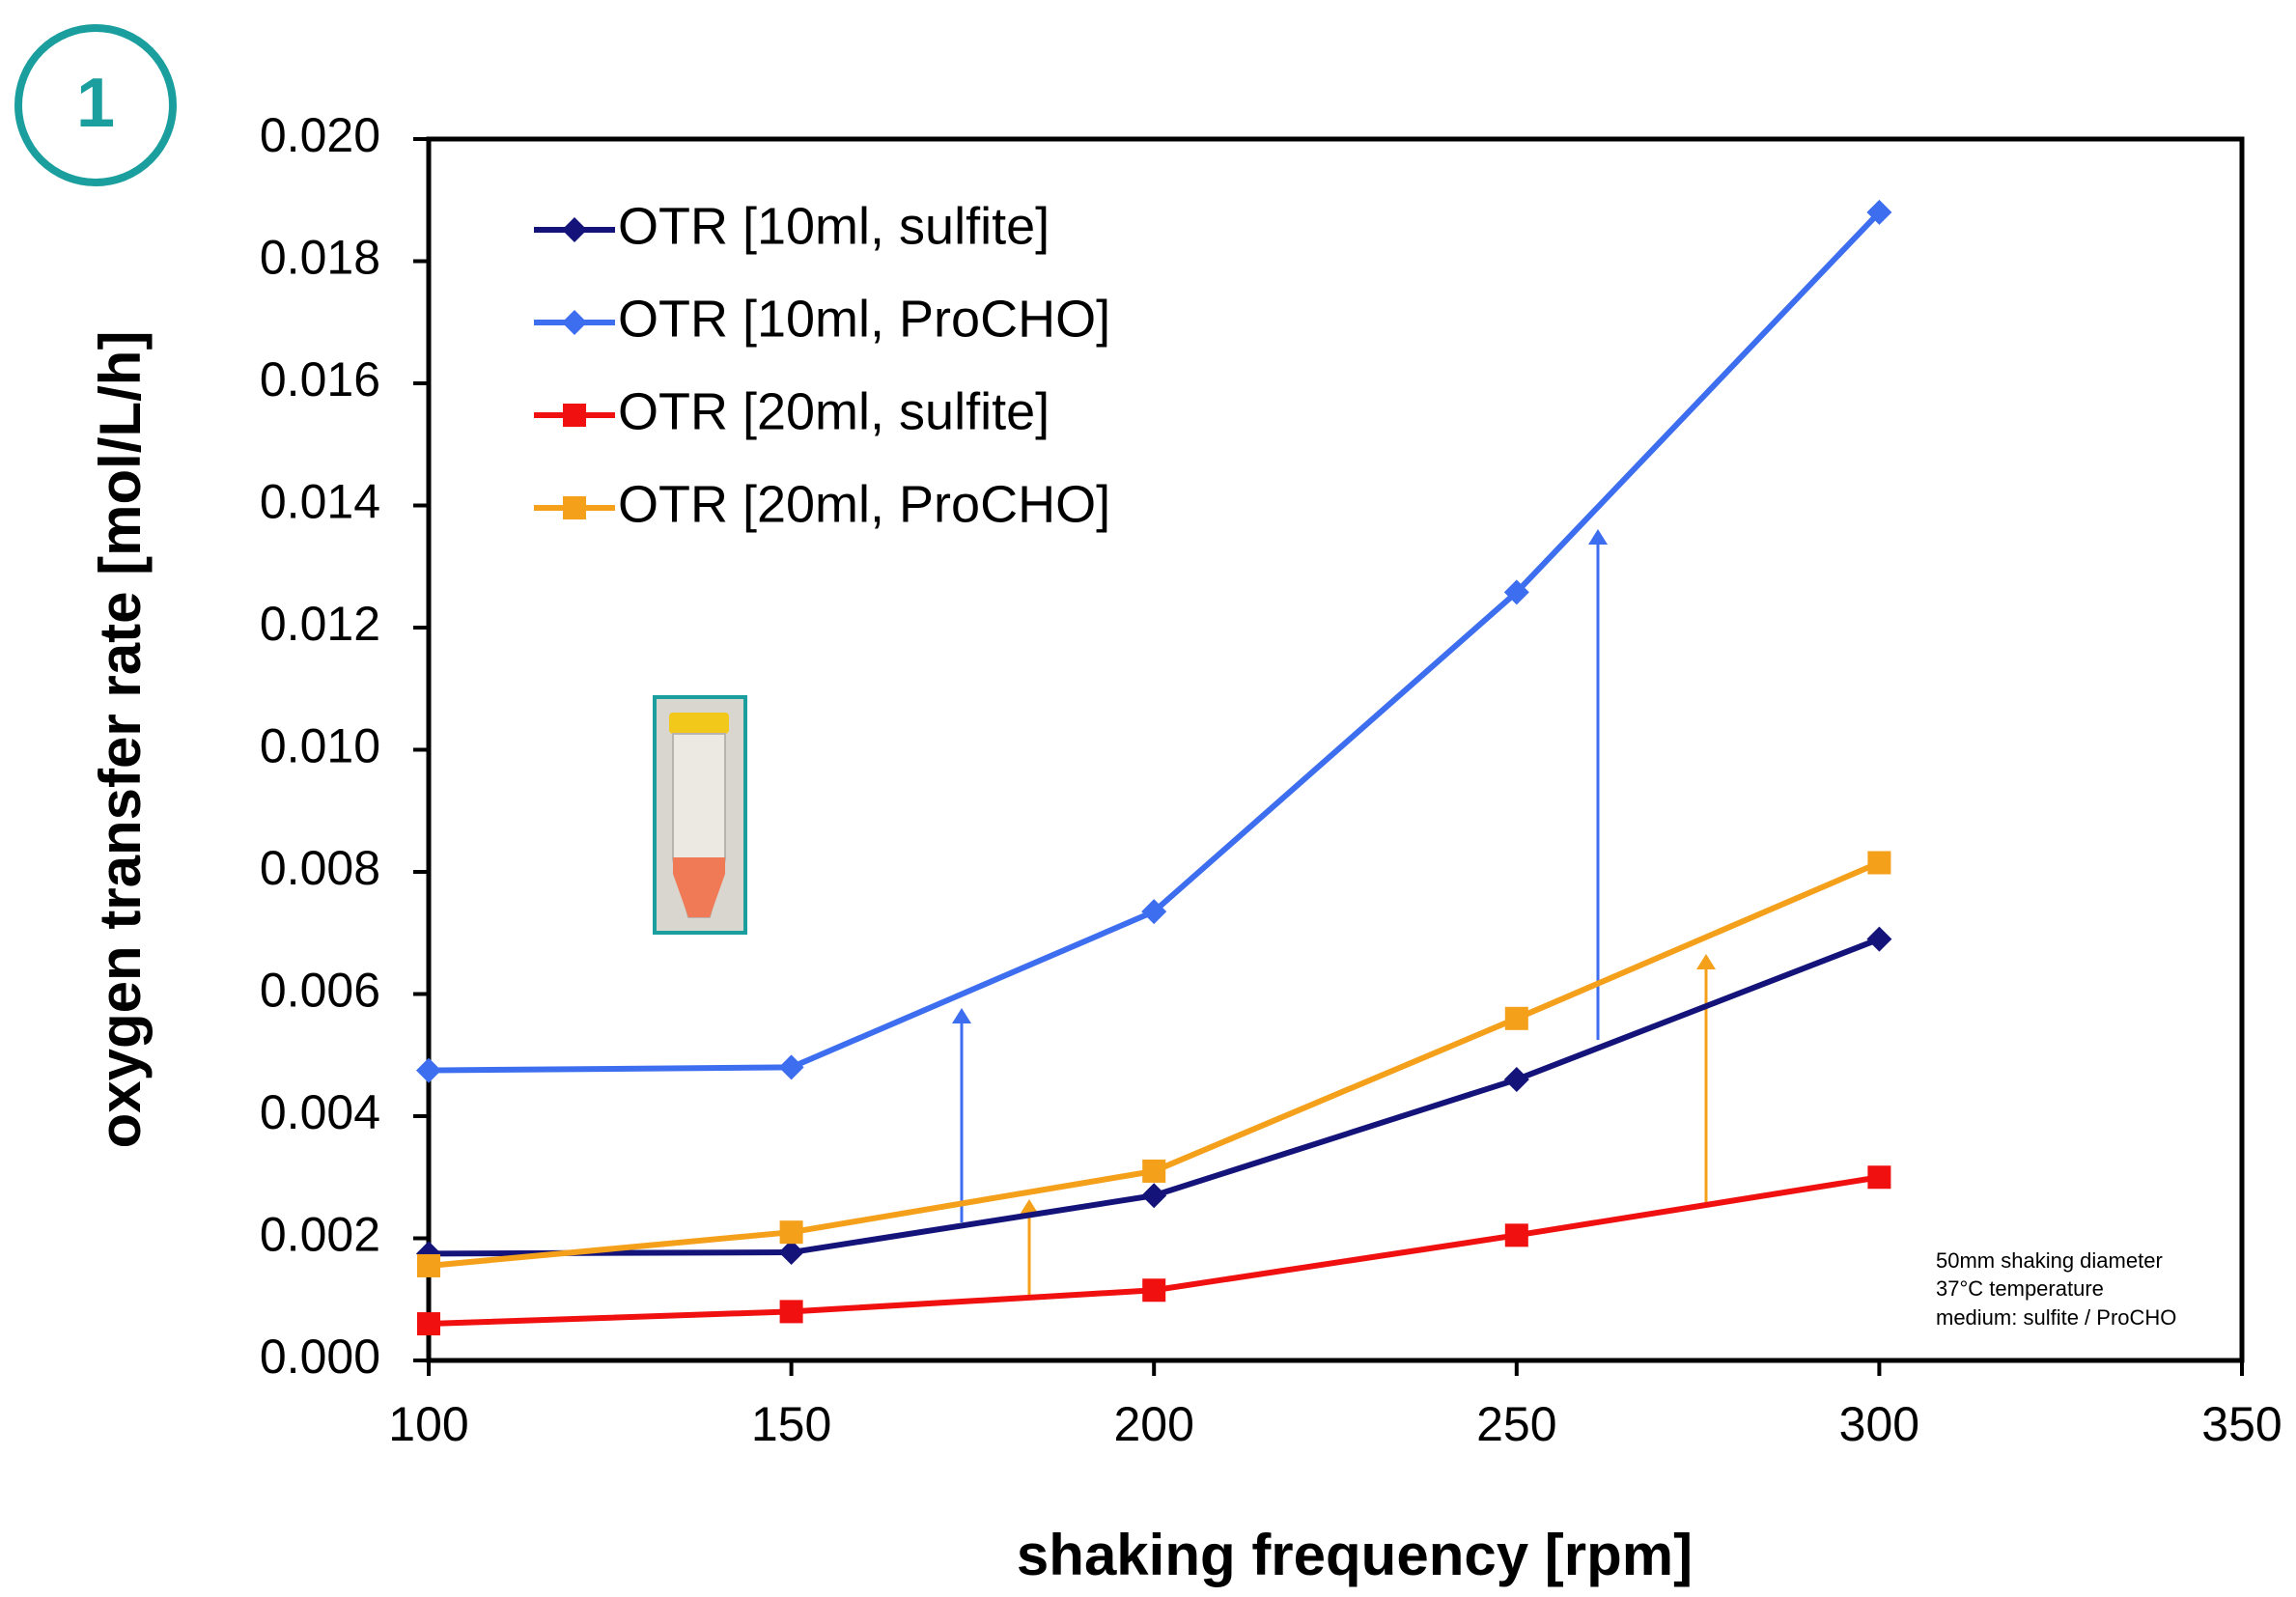 The height and width of the screenshot is (1597, 2296). Describe the element at coordinates (864, 319) in the screenshot. I see `legend-label: OTR [10ml, ProCHO]` at that location.